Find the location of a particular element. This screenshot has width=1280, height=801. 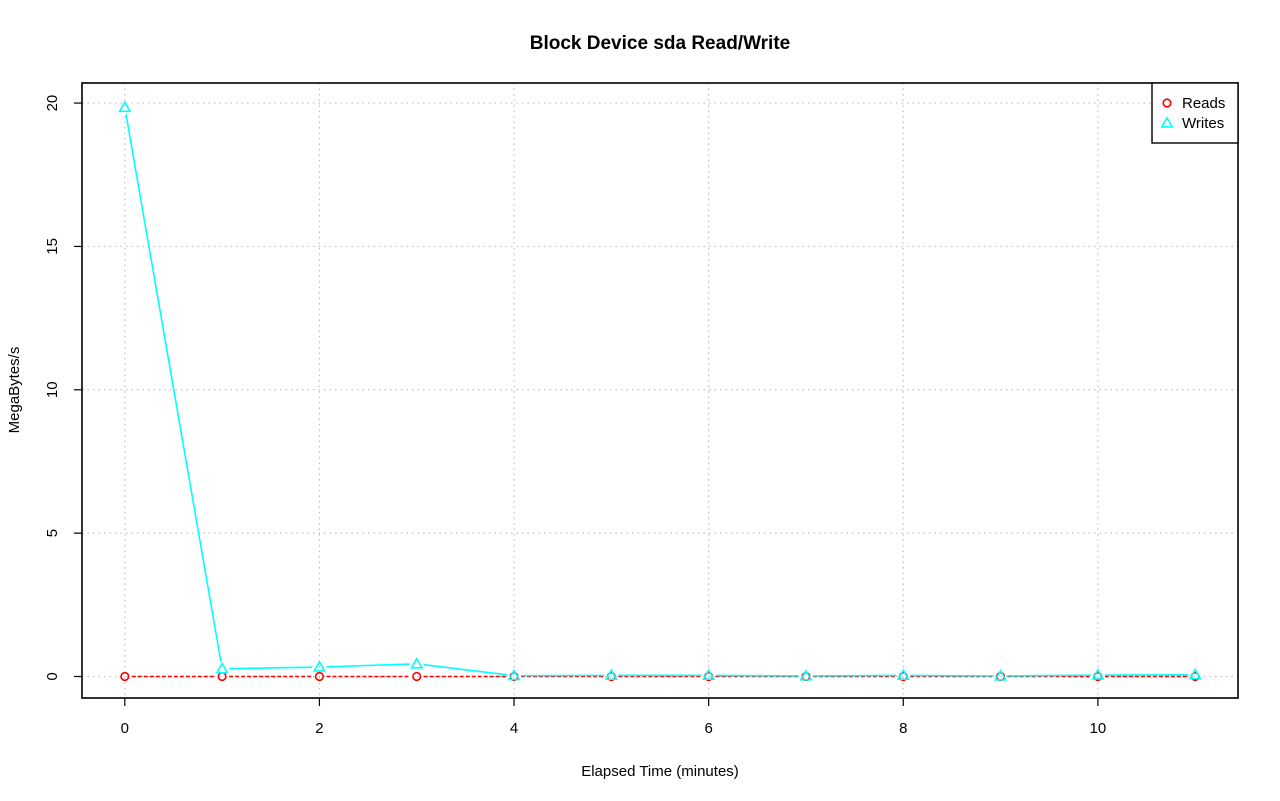

legend-label-writes: Writes is located at coordinates (1203, 123).